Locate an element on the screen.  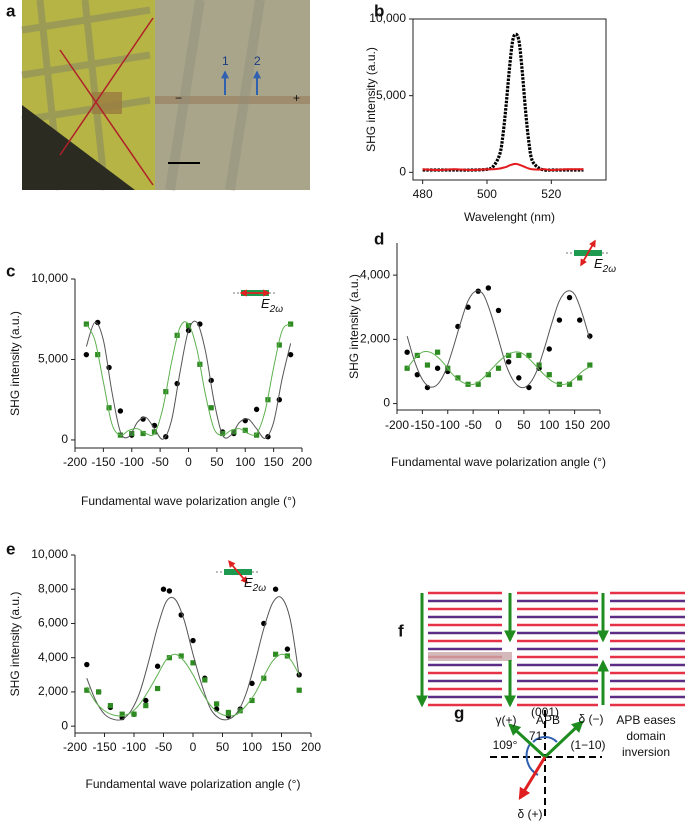
electrode-label: + is located at coordinates (296, 98).